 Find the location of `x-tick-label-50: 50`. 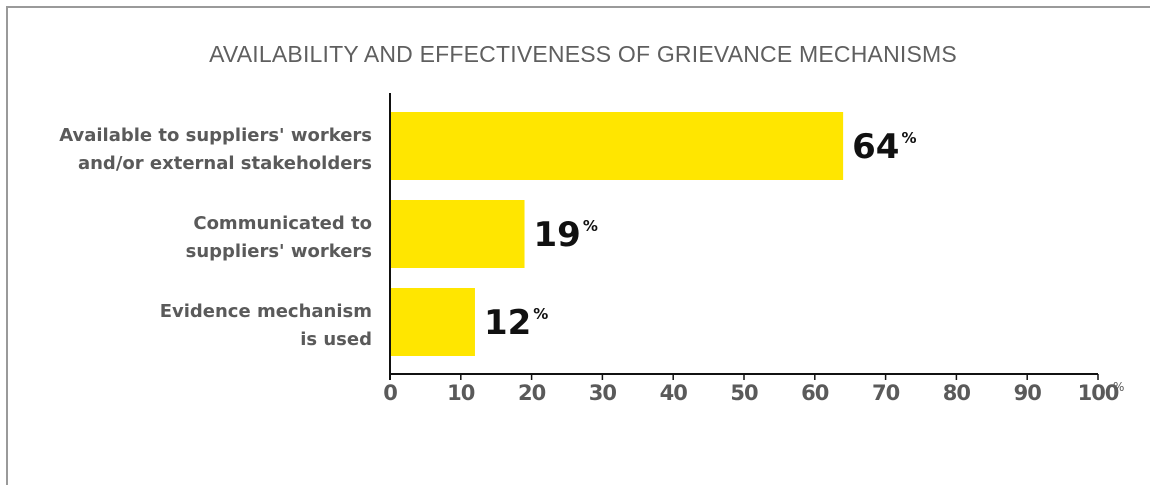

x-tick-label-50: 50 is located at coordinates (744, 393).